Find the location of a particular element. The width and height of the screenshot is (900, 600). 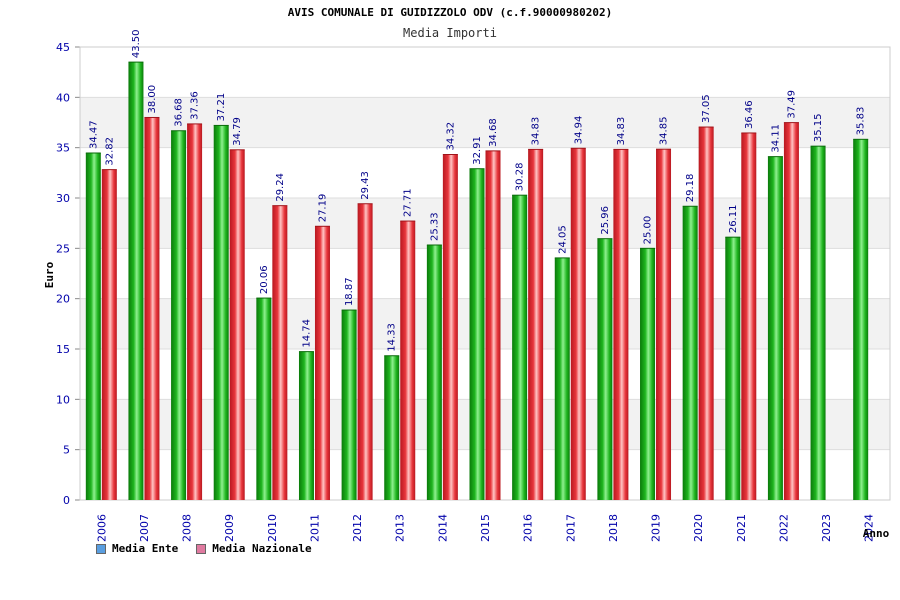

y-tick-label: 25 is located at coordinates (63, 248).